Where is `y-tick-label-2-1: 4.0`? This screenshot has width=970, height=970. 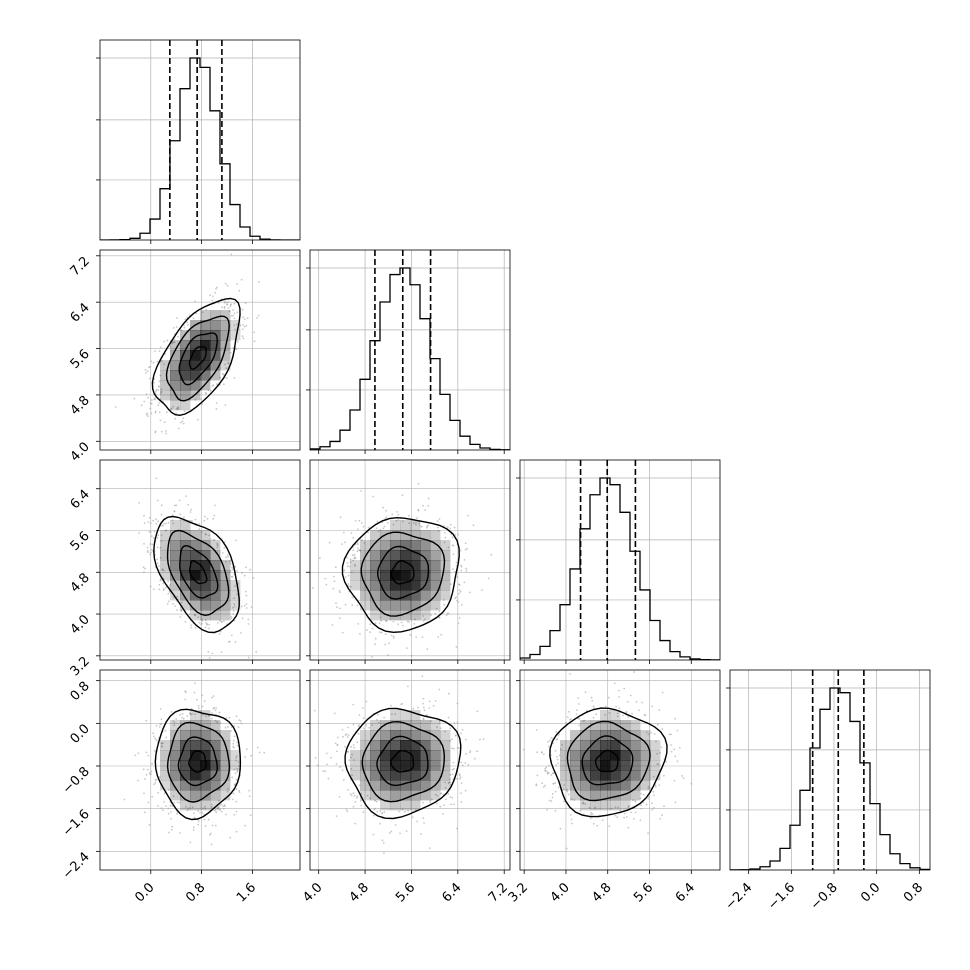
y-tick-label-2-1: 4.0 is located at coordinates (80, 624).